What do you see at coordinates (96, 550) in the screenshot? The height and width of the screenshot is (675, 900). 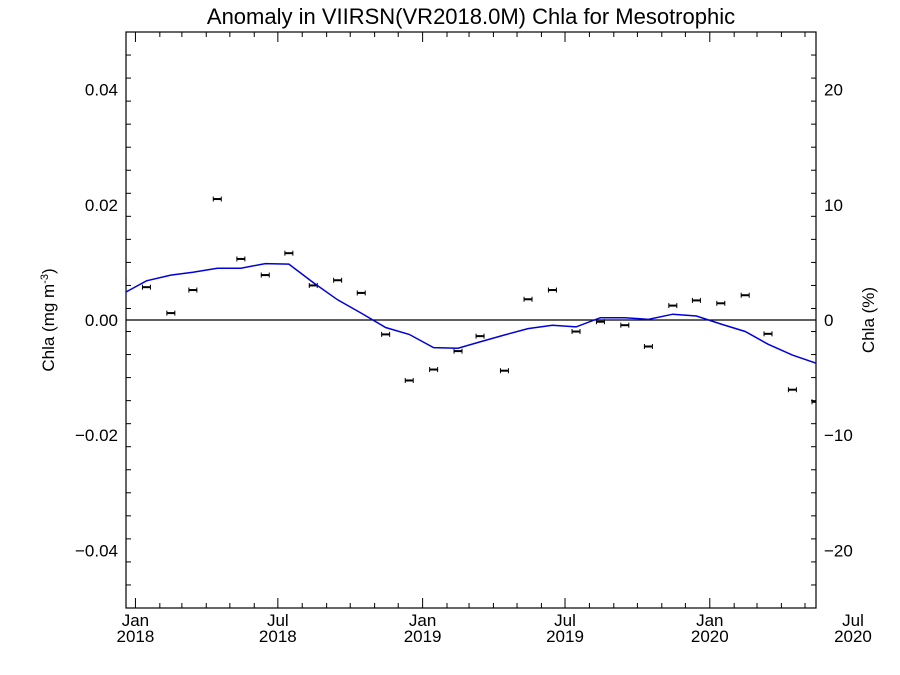 I see `y-tick-label: −0.04` at bounding box center [96, 550].